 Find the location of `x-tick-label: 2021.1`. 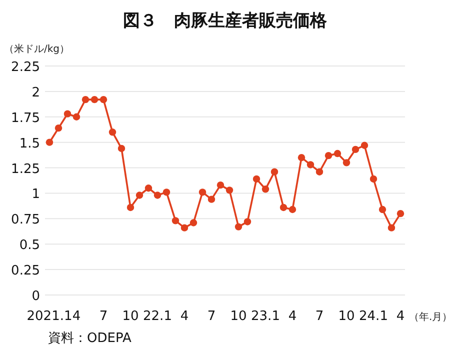

x-tick-label: 2021.1 is located at coordinates (49, 316).